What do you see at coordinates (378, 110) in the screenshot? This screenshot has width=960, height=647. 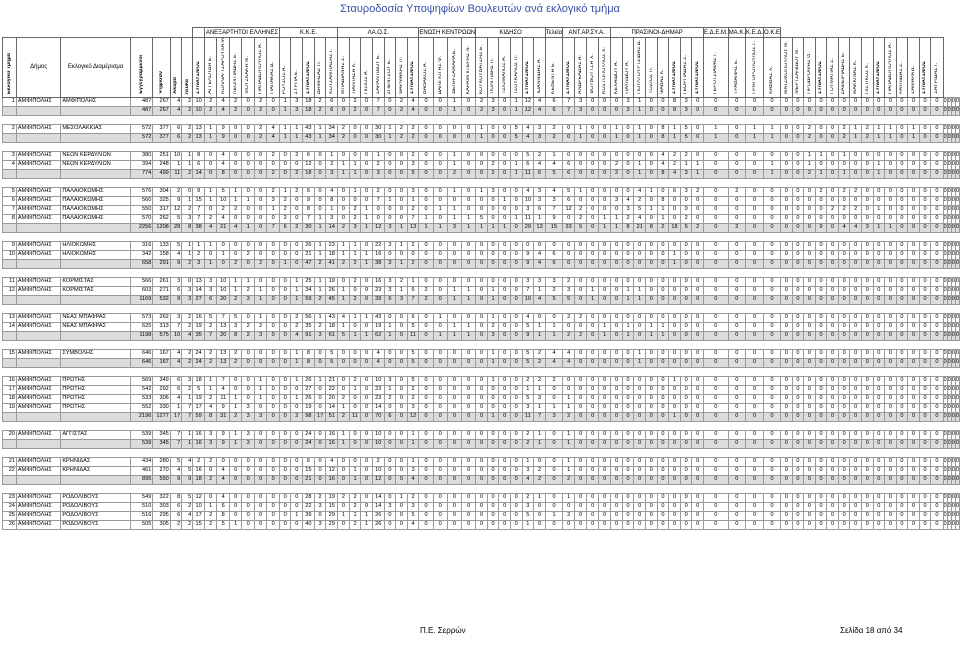 I see `value-cell: 7` at bounding box center [378, 110].